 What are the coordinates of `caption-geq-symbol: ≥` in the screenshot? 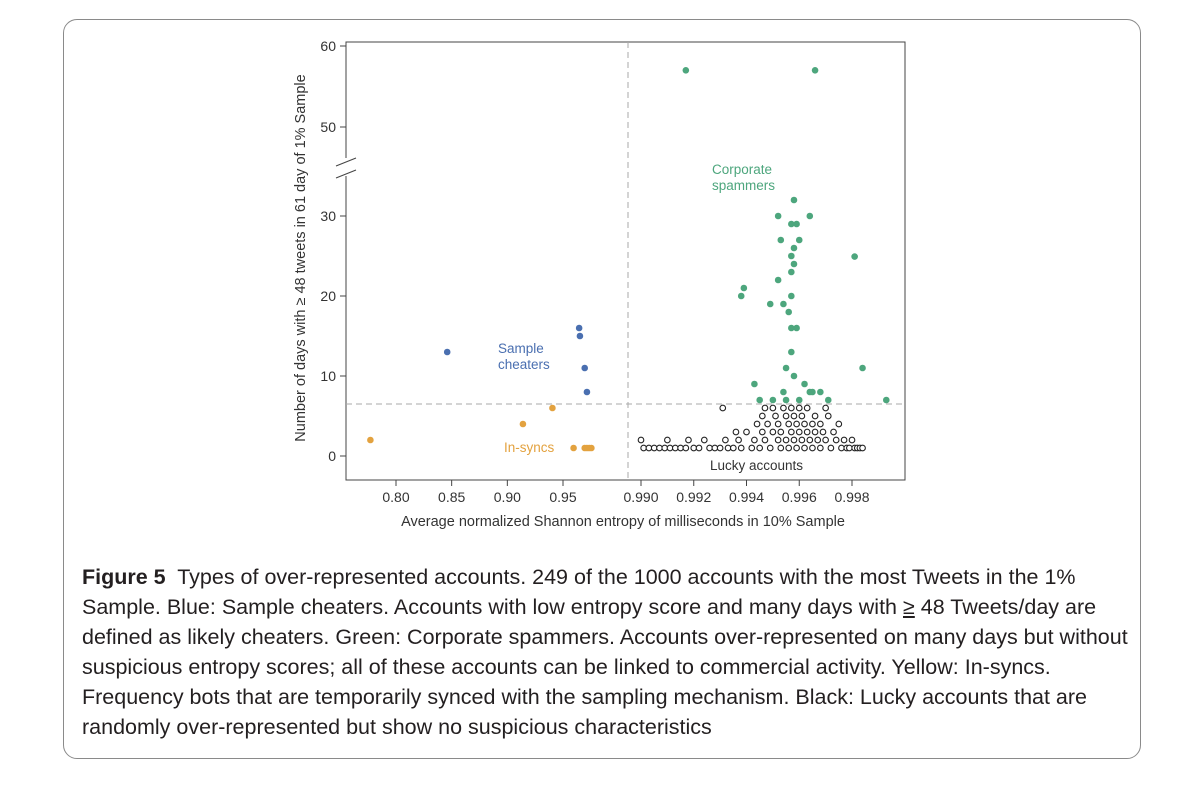 It's located at (909, 607).